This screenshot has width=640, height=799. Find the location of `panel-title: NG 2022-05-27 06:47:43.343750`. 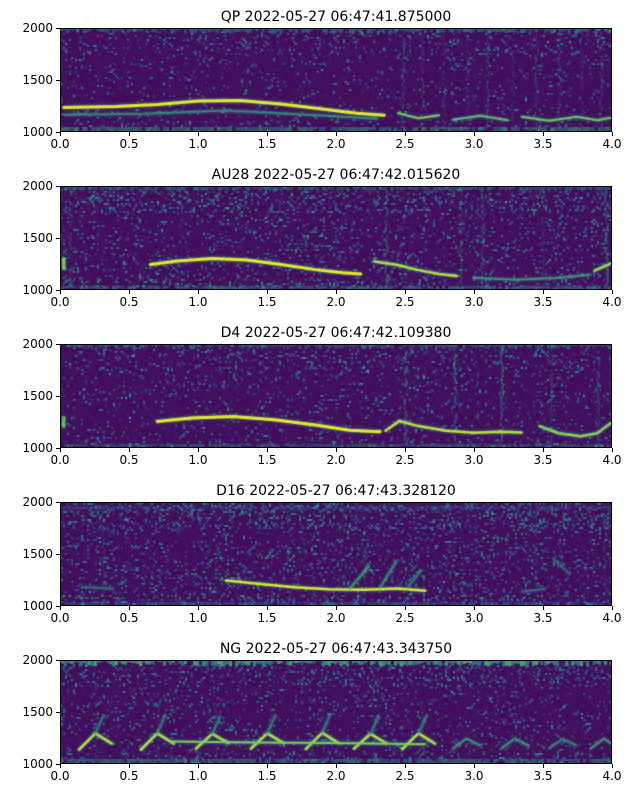

panel-title: NG 2022-05-27 06:47:43.343750 is located at coordinates (336, 649).